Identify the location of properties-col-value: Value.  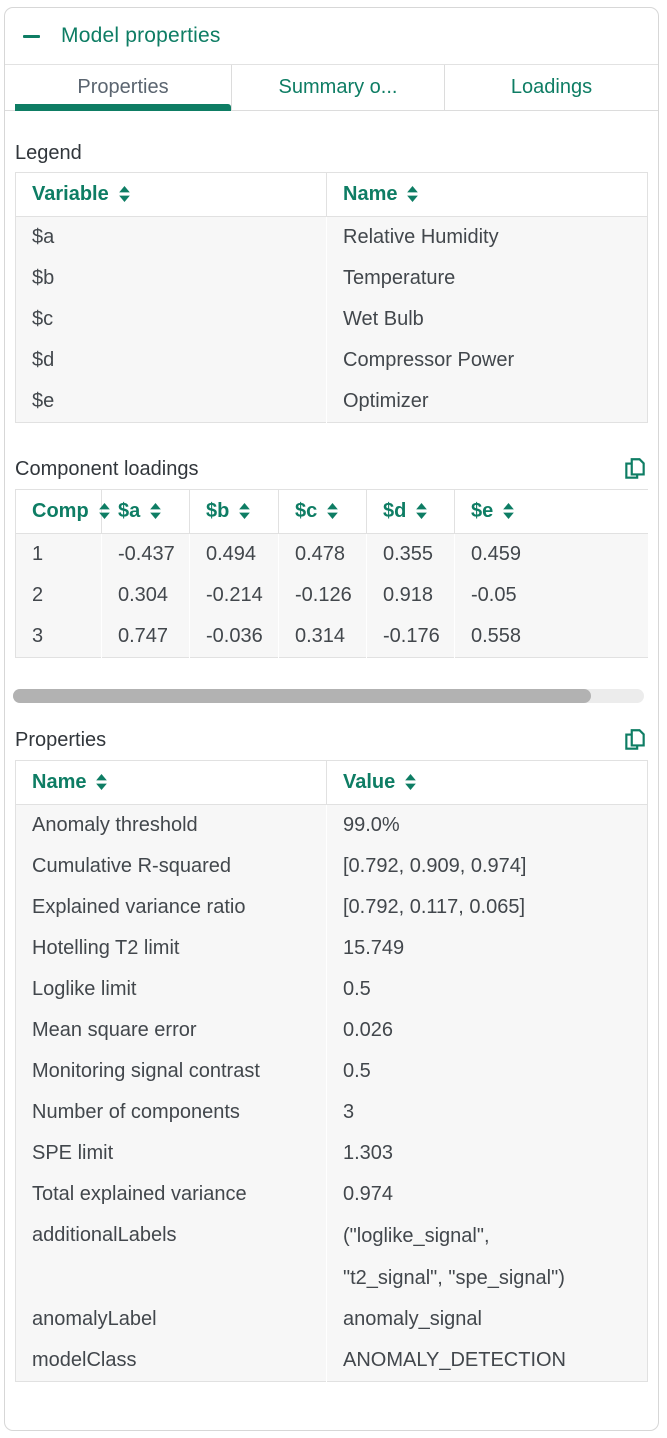
(487, 782).